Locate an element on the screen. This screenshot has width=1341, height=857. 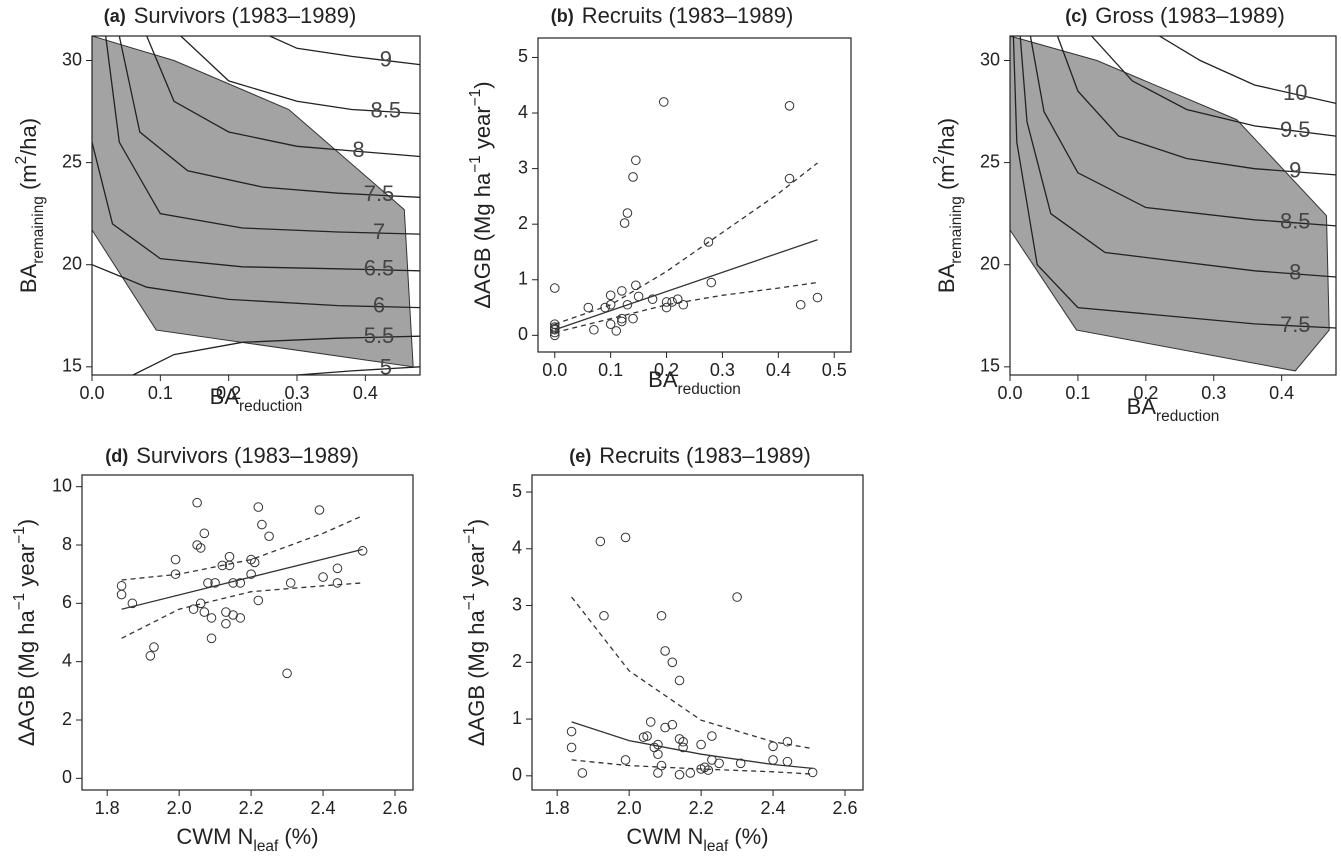
y-axis-title: BAremaining (m2/ha) is located at coordinates (30, 205).